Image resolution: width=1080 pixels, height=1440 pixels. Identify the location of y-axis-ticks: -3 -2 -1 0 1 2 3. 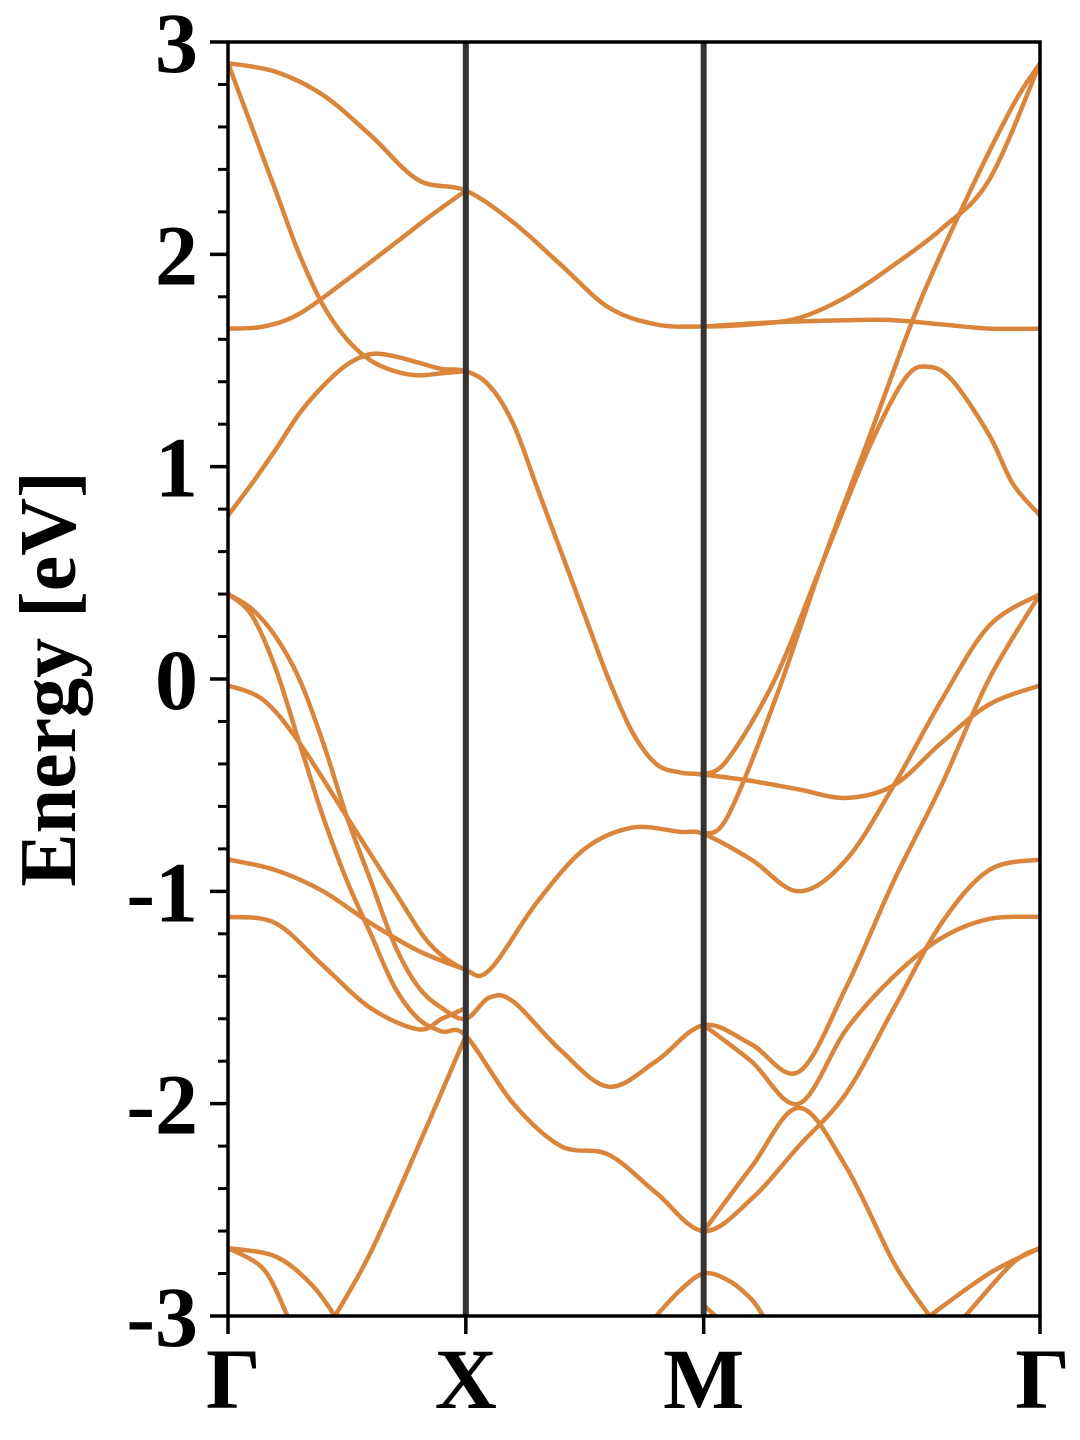
(177, 682).